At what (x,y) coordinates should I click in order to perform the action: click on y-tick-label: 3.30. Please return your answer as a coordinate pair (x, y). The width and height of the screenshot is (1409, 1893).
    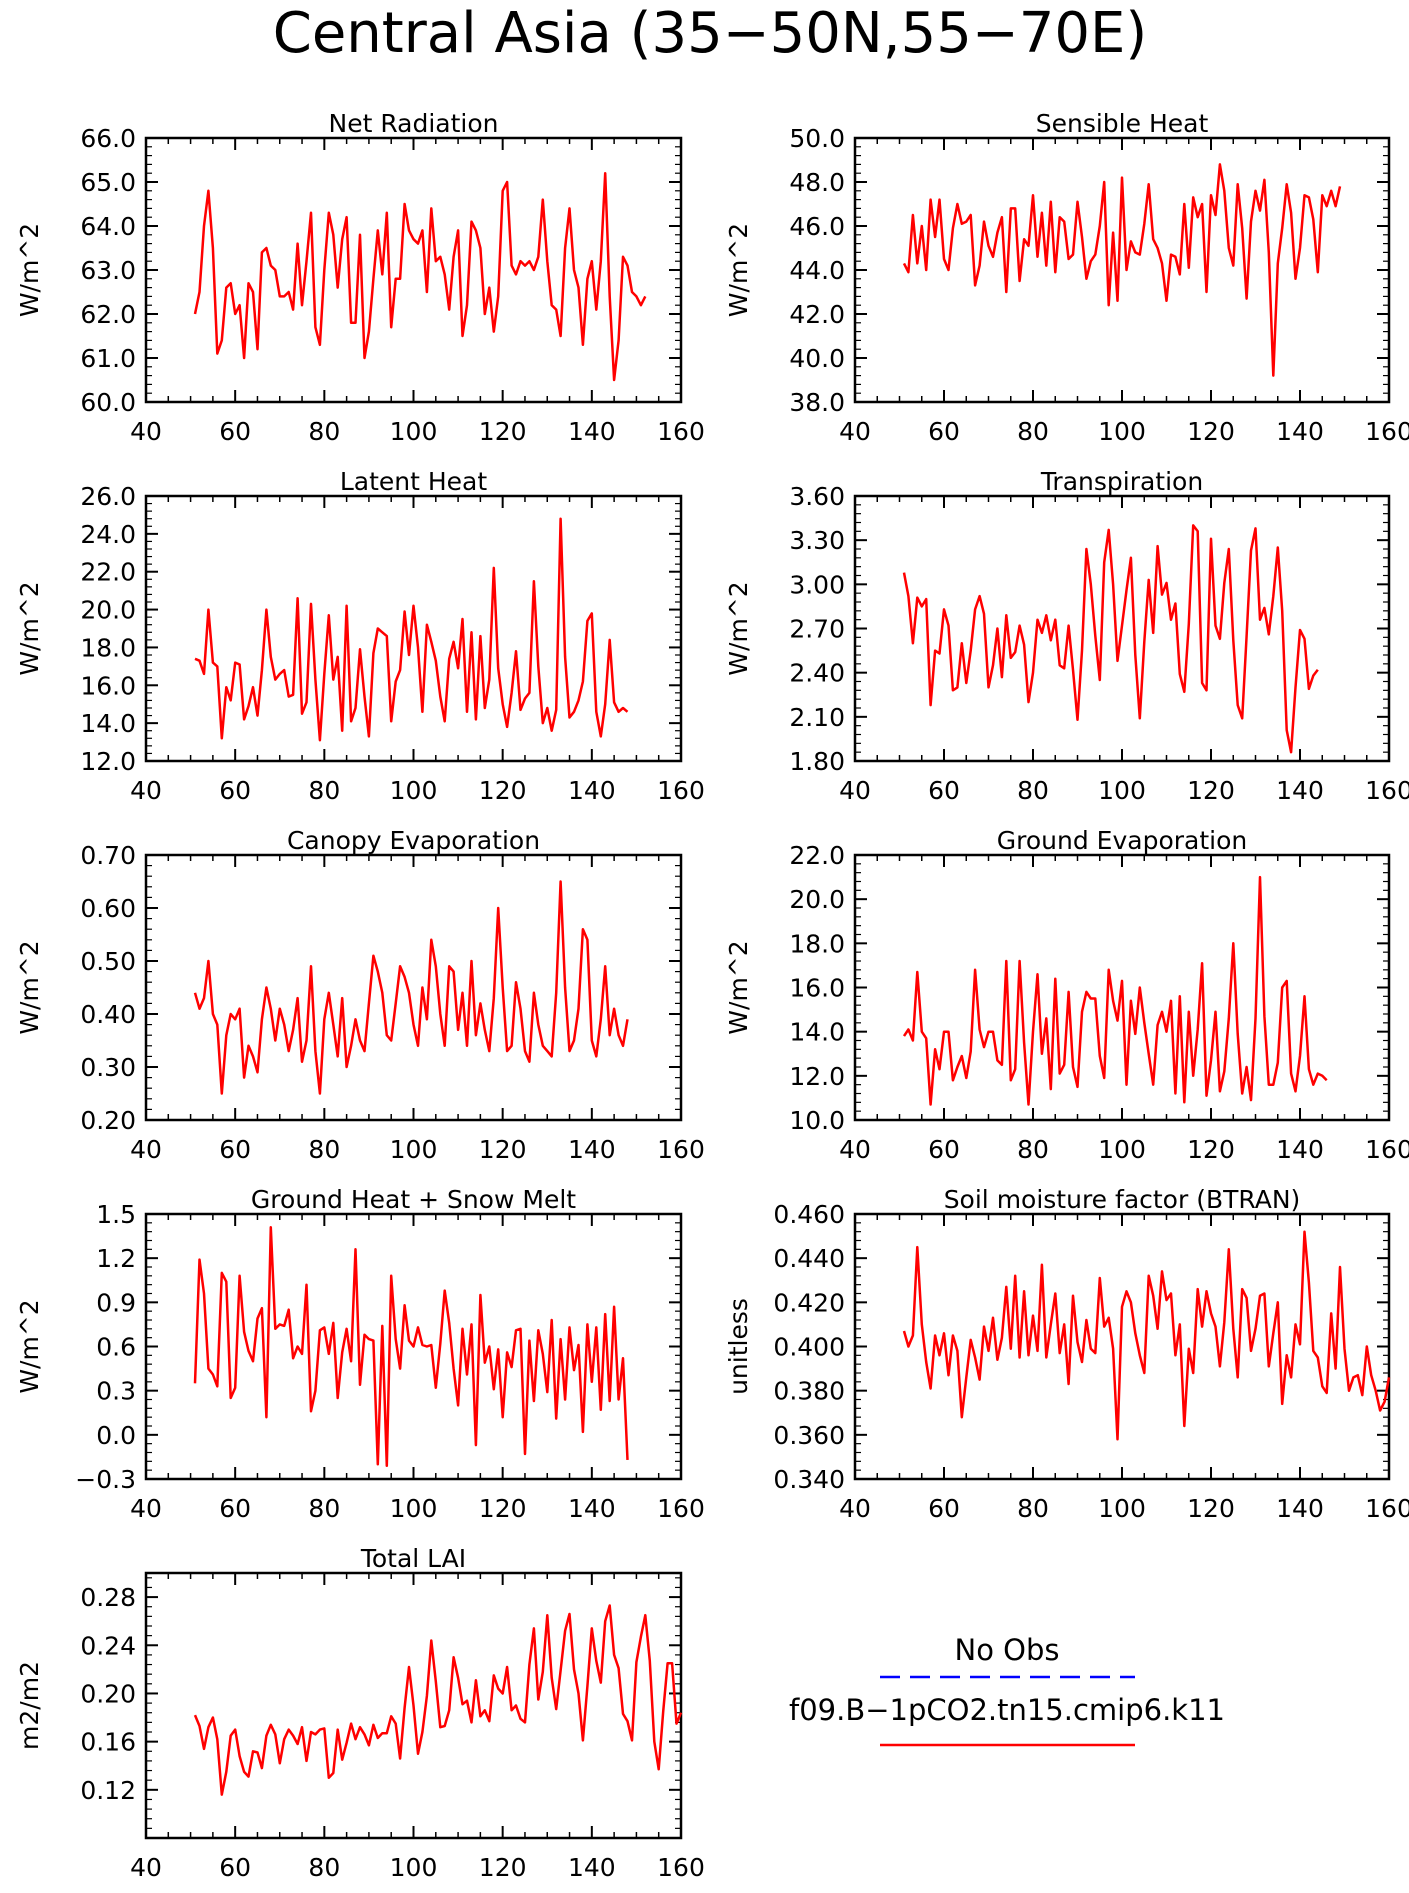
    Looking at the image, I should click on (817, 540).